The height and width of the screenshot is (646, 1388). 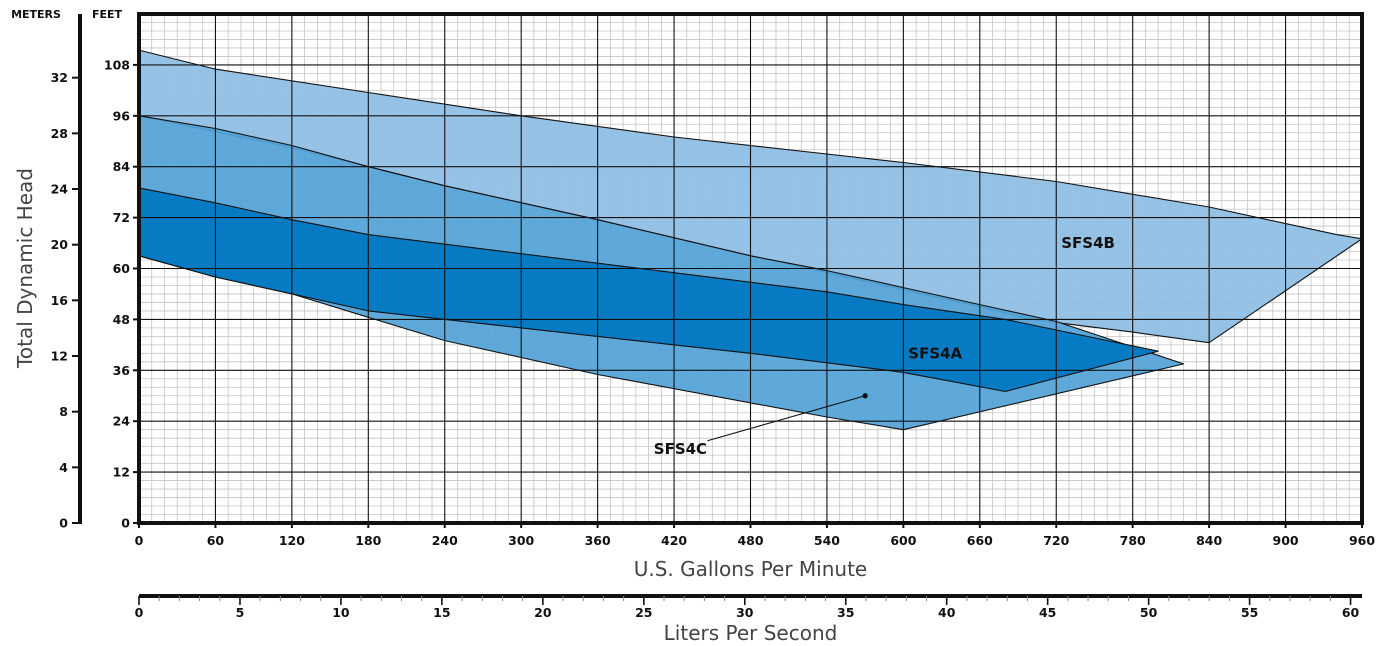 I want to click on meters-tick-label: 12, so click(x=59, y=356).